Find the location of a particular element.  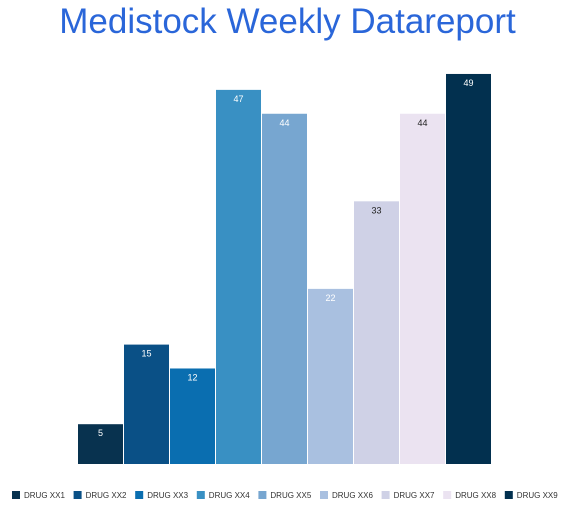

bar-drug-xx6 is located at coordinates (330, 376).